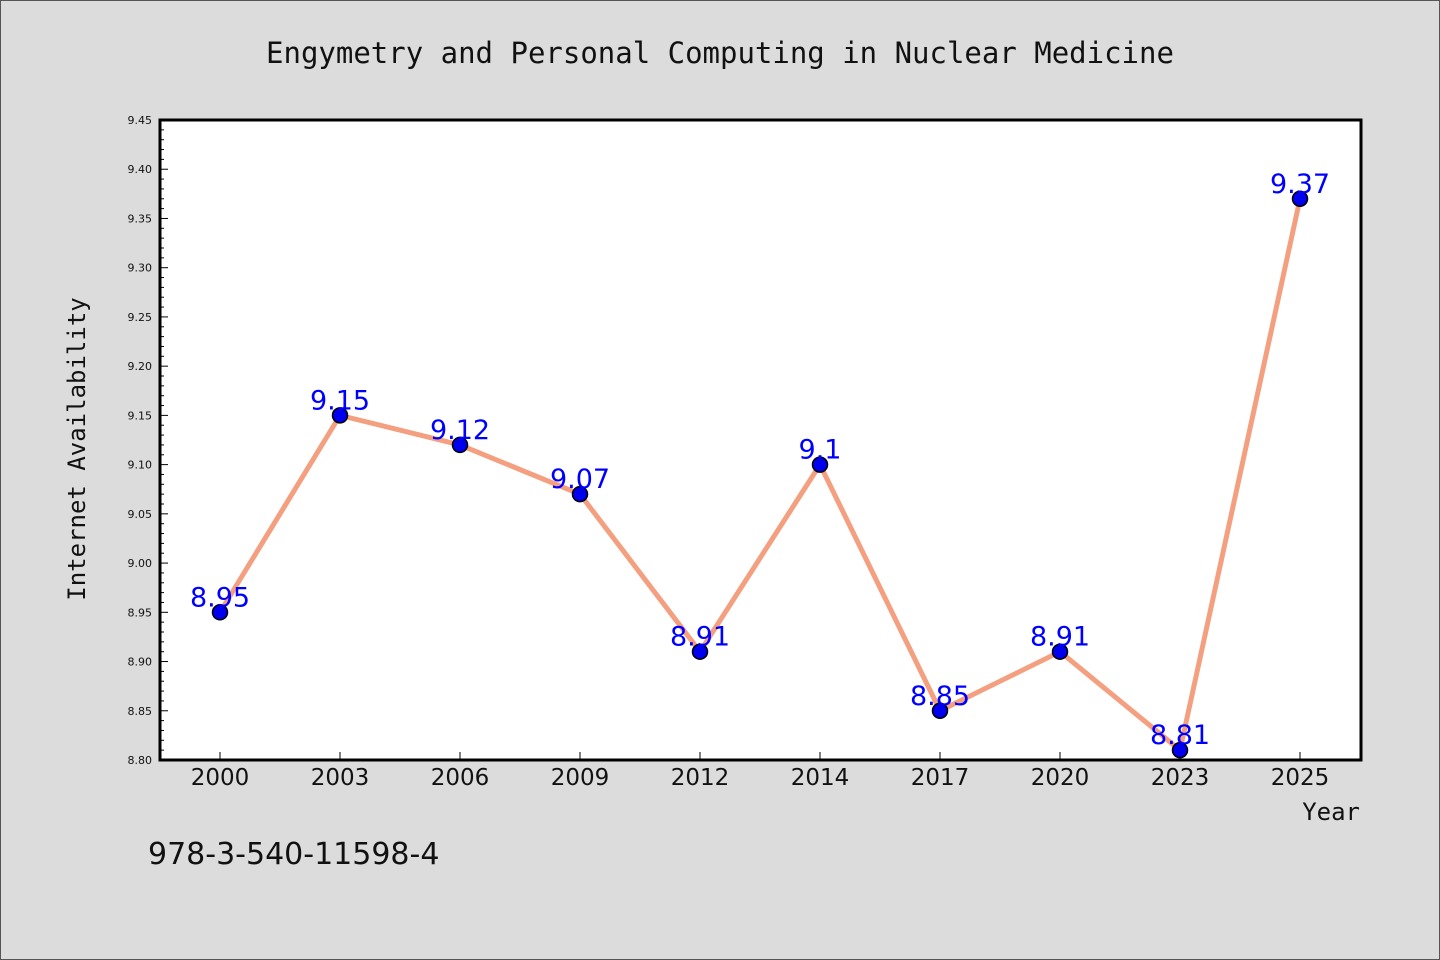 The height and width of the screenshot is (960, 1440). I want to click on x-tick-label: 2012, so click(700, 778).